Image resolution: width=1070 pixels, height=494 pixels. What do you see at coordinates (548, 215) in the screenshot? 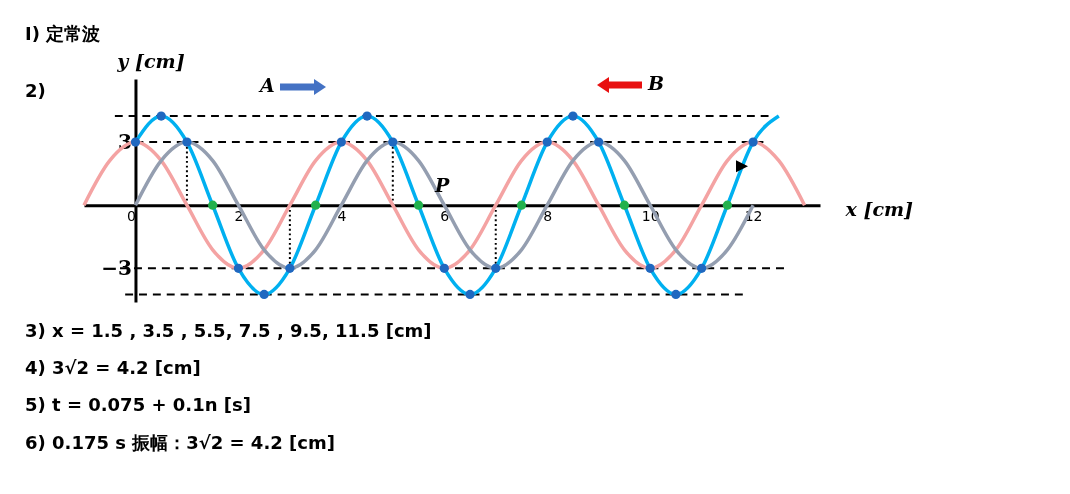
I see `x-tick-label: 8` at bounding box center [548, 215].